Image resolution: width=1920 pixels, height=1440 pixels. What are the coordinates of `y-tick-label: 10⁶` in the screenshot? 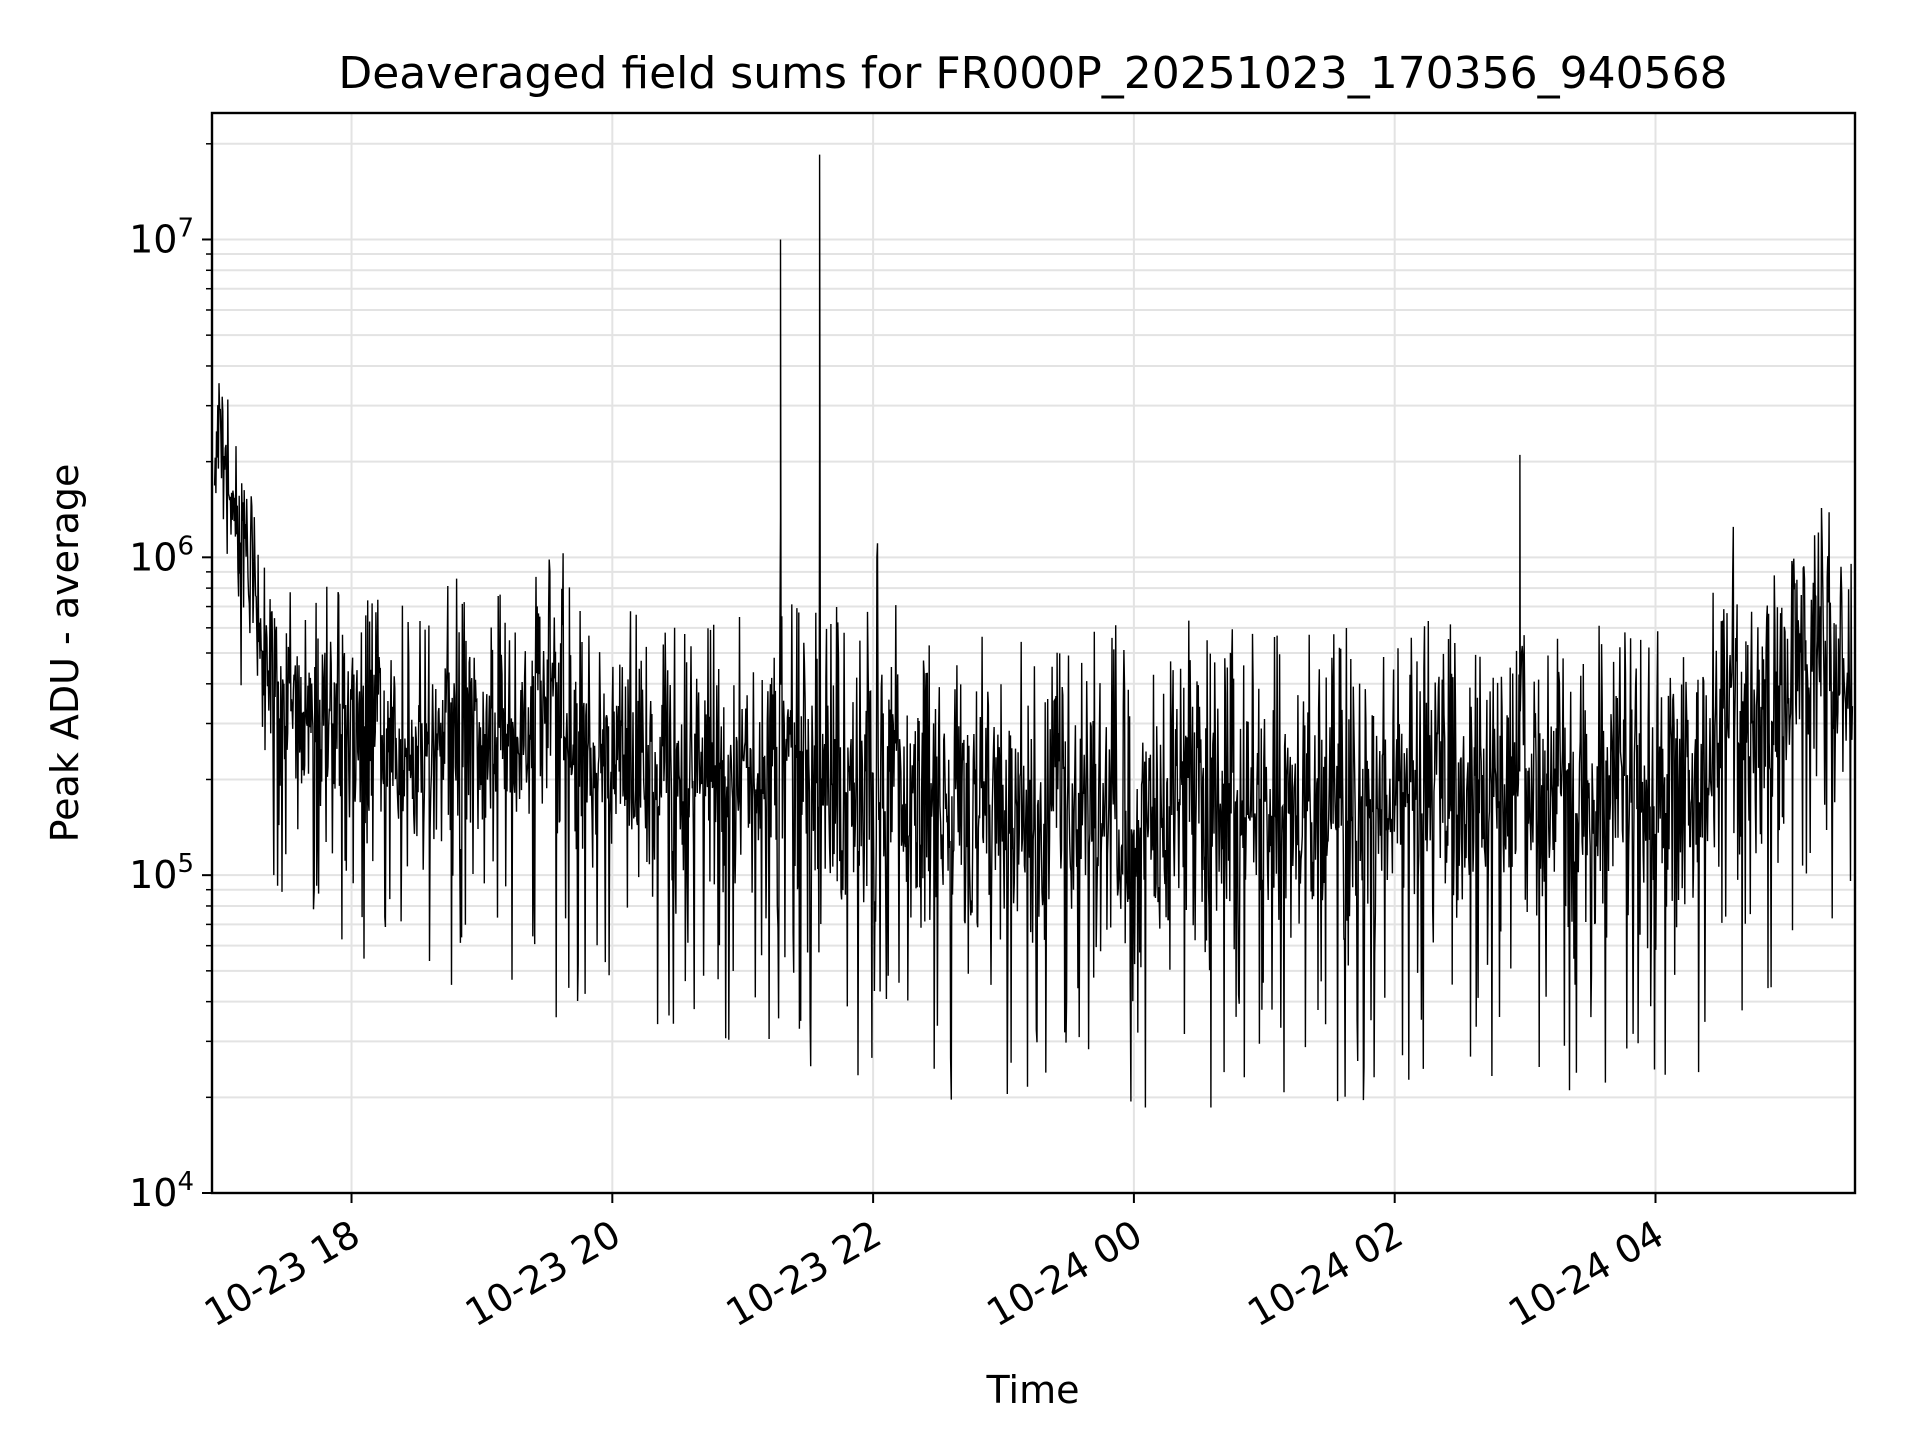 It's located at (161, 555).